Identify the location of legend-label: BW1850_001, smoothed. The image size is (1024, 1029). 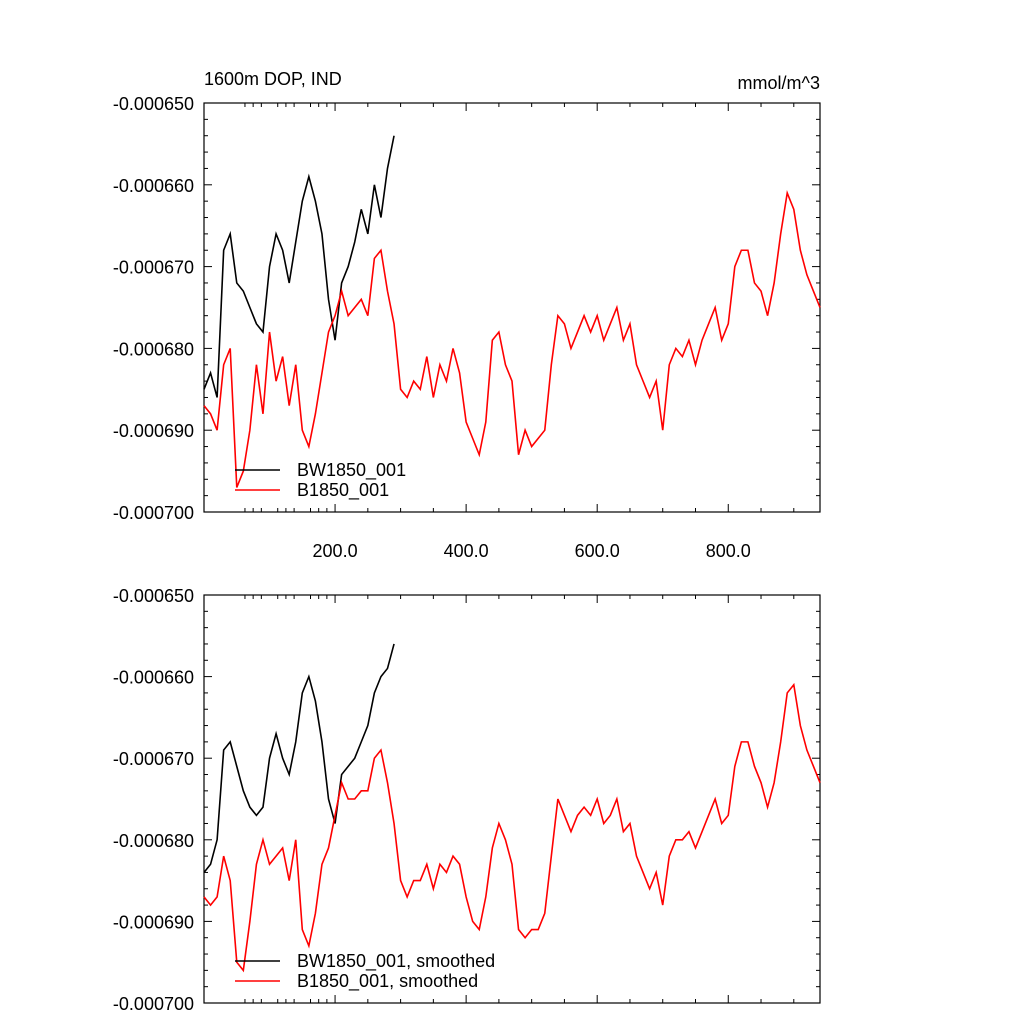
(396, 961).